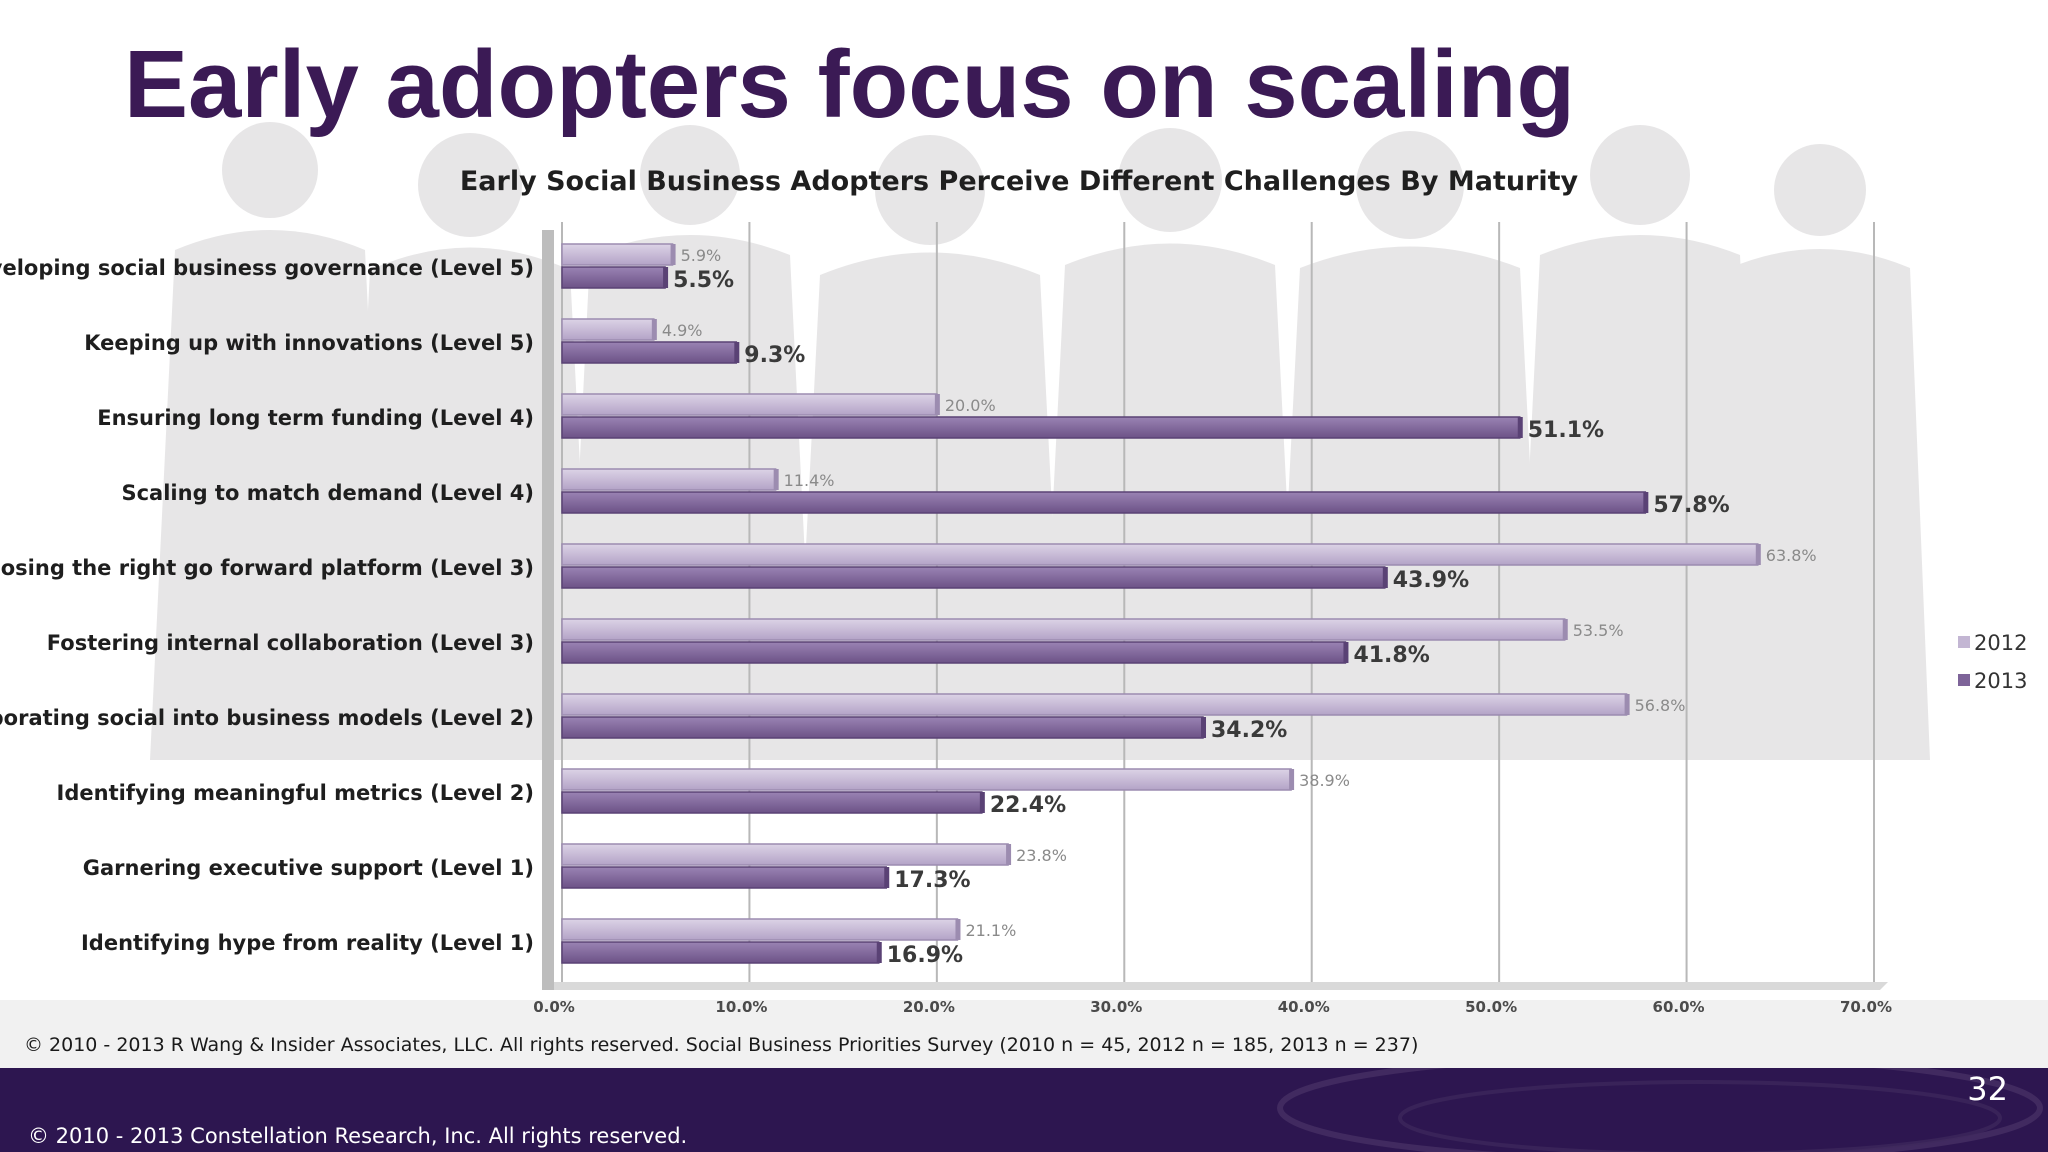 The height and width of the screenshot is (1152, 2048). I want to click on data-label-2013: 51.1%, so click(1566, 430).